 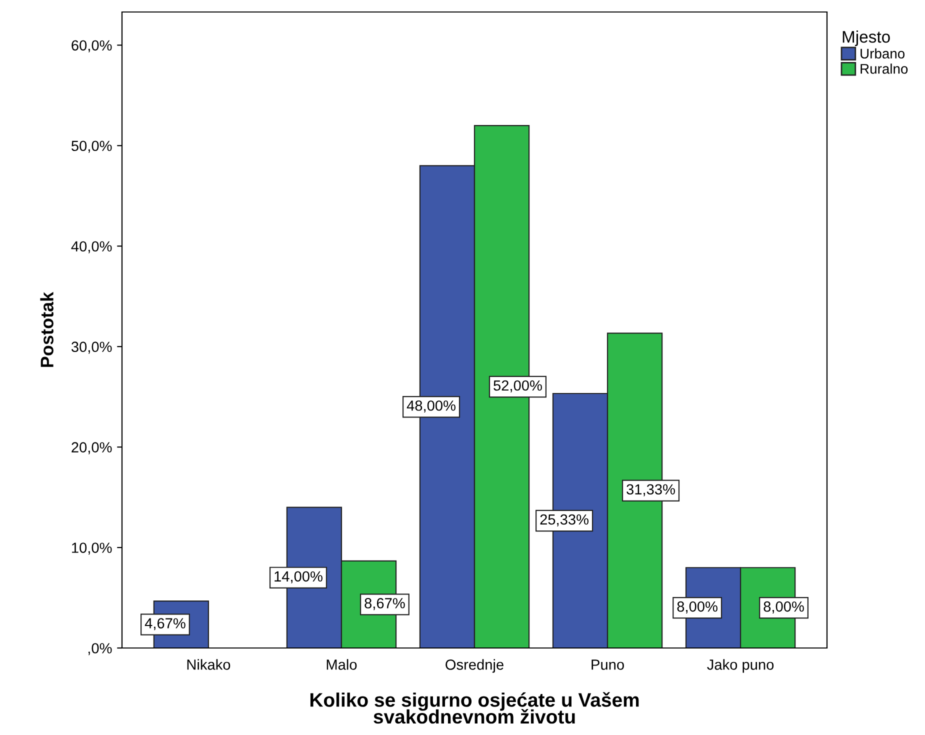 I want to click on x-tick-label: Jako puno, so click(x=740, y=666).